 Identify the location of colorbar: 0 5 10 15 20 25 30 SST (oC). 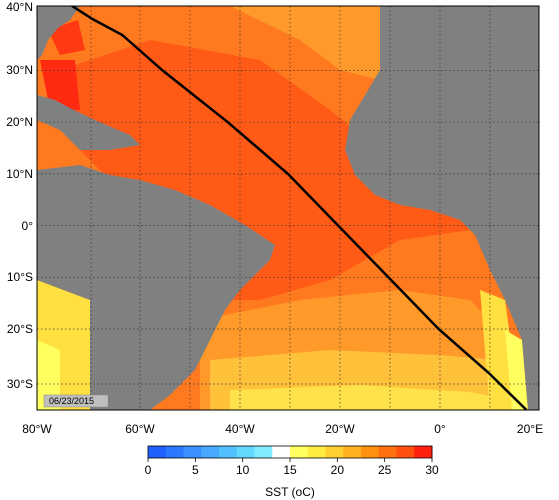
(292, 472).